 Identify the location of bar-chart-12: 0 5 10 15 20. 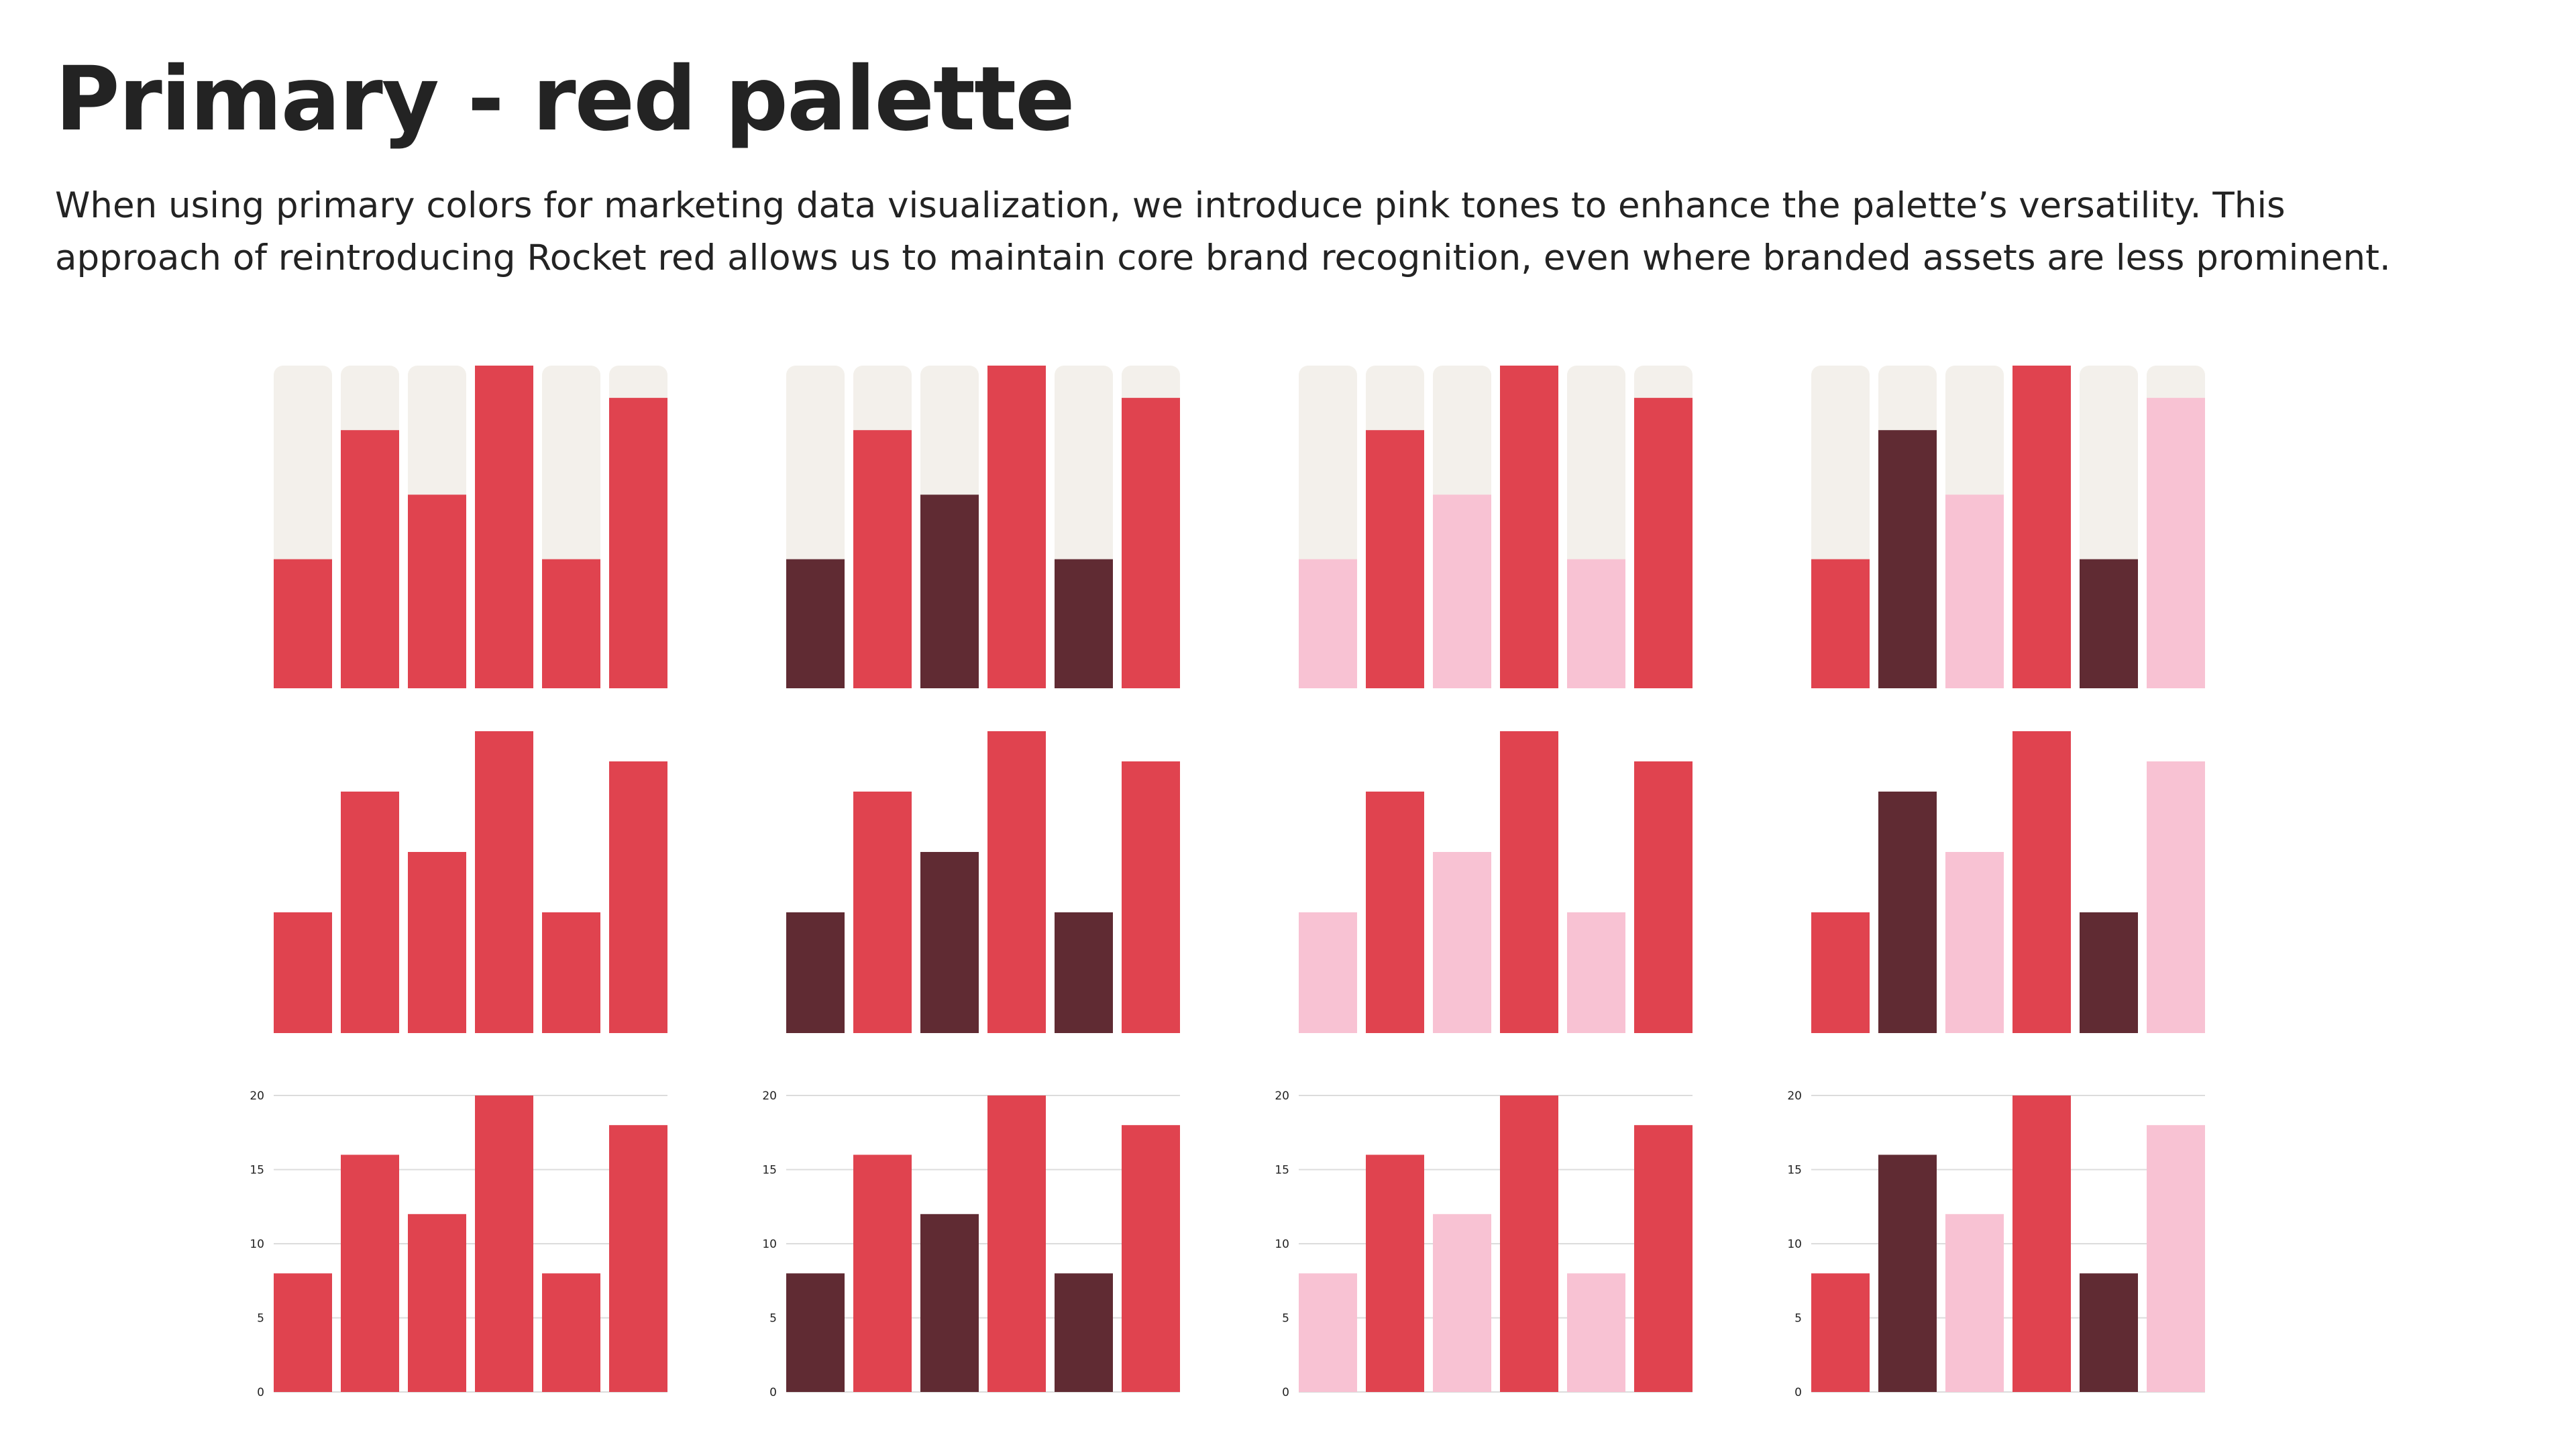
(1996, 1244).